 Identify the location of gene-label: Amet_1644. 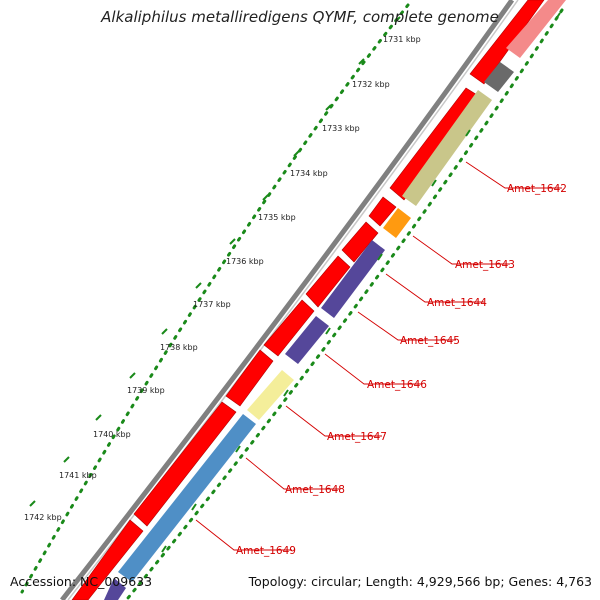
(457, 303).